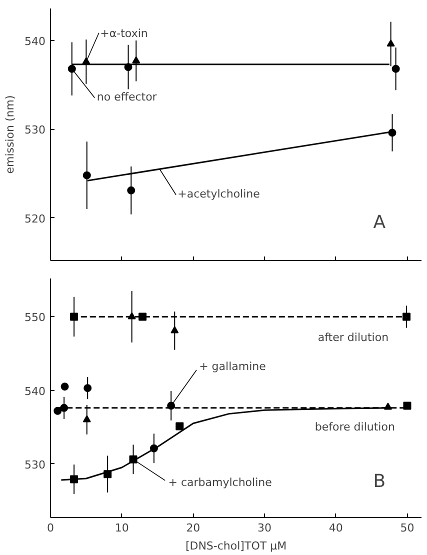  Describe the element at coordinates (193, 528) in the screenshot. I see `x-tick-label: 20` at that location.